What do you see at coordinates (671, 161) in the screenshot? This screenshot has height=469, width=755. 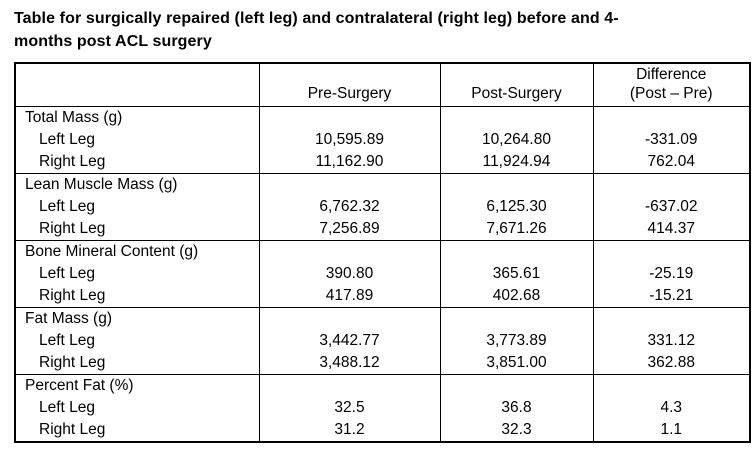 I see `diff-value: 762.04` at bounding box center [671, 161].